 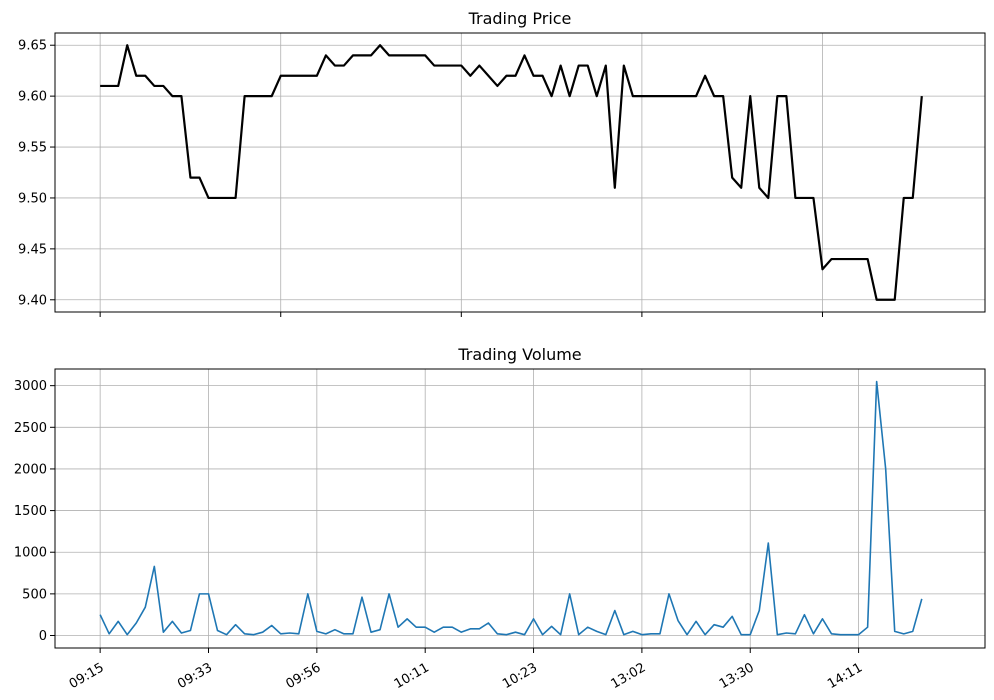 I want to click on volume-ytick-label: 3000, so click(x=30, y=386).